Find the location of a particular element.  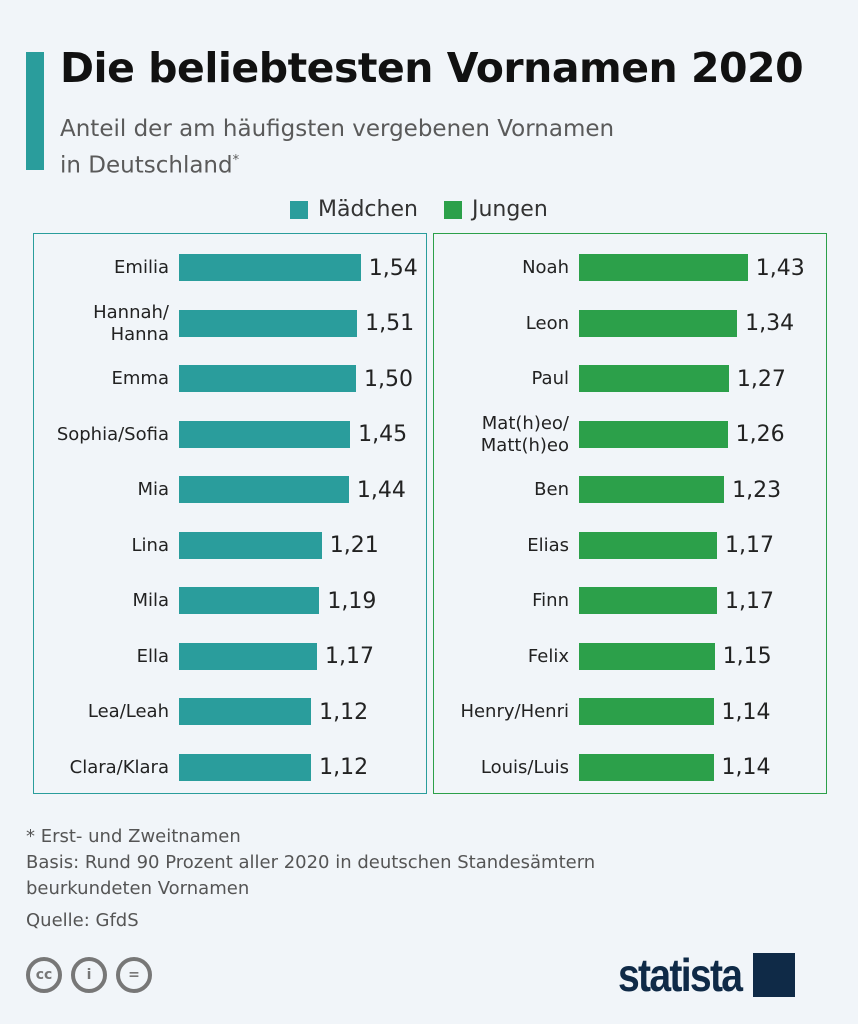

category-label: Clara/Klara is located at coordinates (119, 767).